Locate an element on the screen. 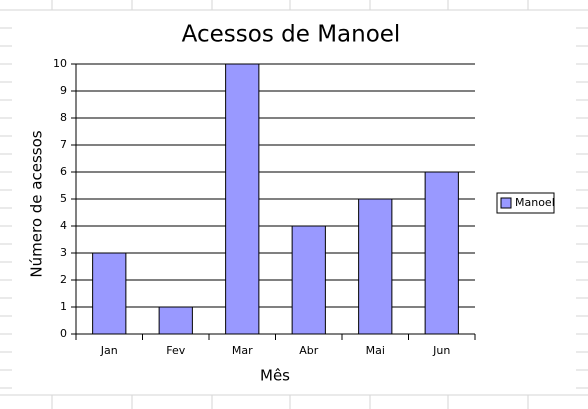 The width and height of the screenshot is (588, 409). x-tick-label: Fev is located at coordinates (175, 350).